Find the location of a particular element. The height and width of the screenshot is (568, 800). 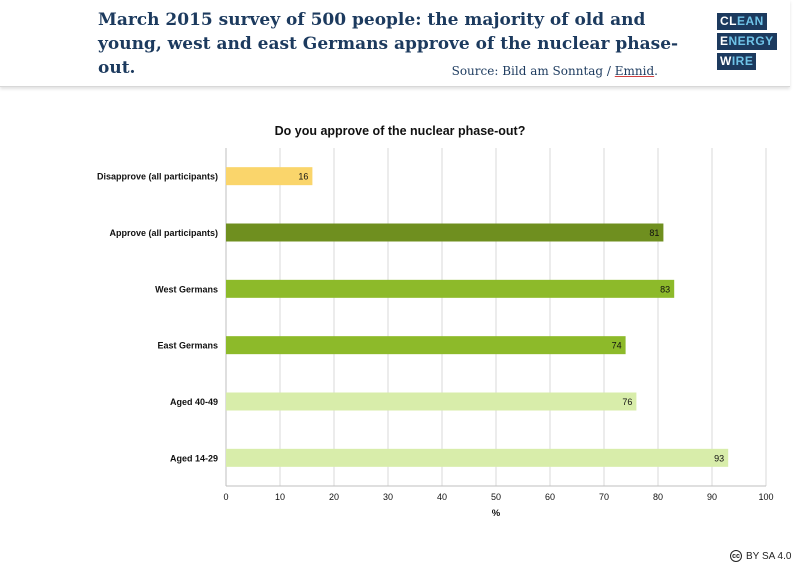

category-label: Approve (all participants) is located at coordinates (163, 233).